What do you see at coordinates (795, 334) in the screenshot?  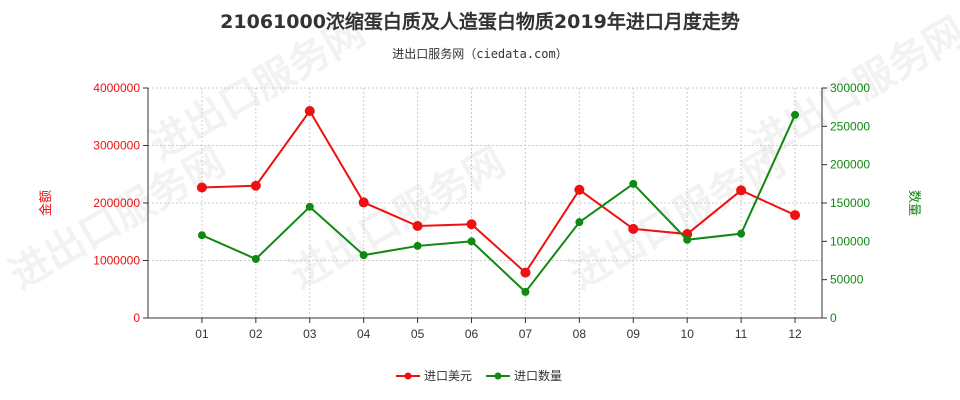 I see `x-tick-label: 12` at bounding box center [795, 334].